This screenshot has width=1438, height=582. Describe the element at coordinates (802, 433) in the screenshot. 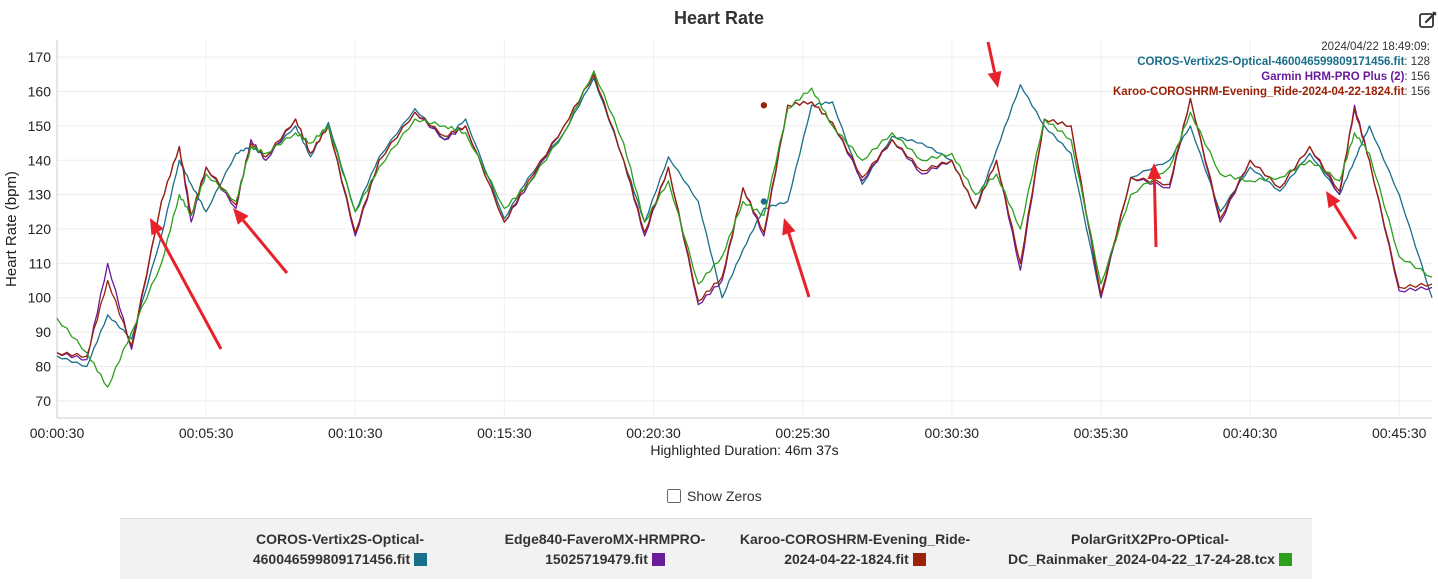

I see `x-tick-label: 00:25:30` at that location.